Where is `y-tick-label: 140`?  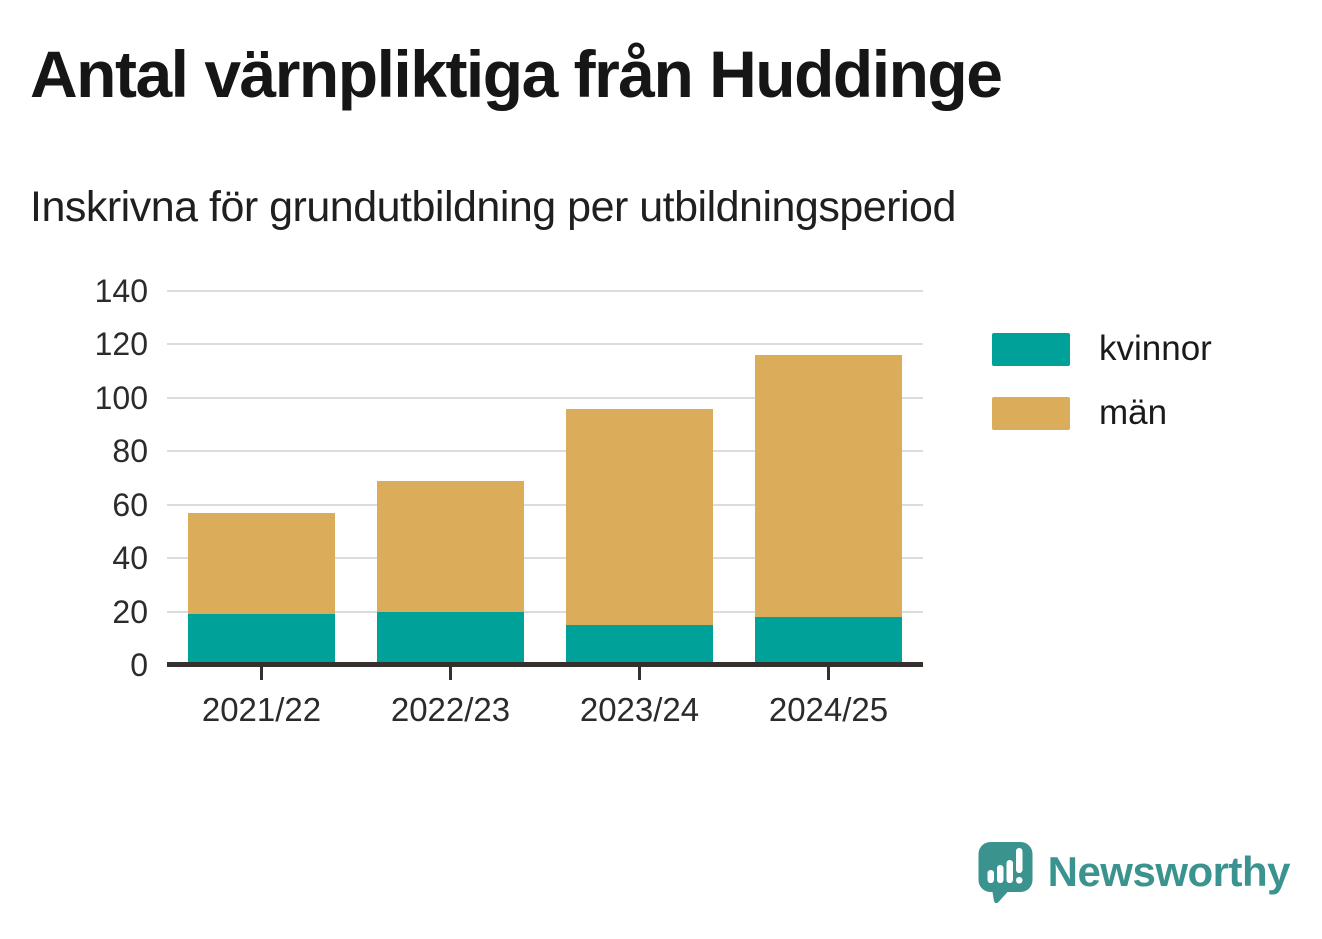
y-tick-label: 140 is located at coordinates (121, 291).